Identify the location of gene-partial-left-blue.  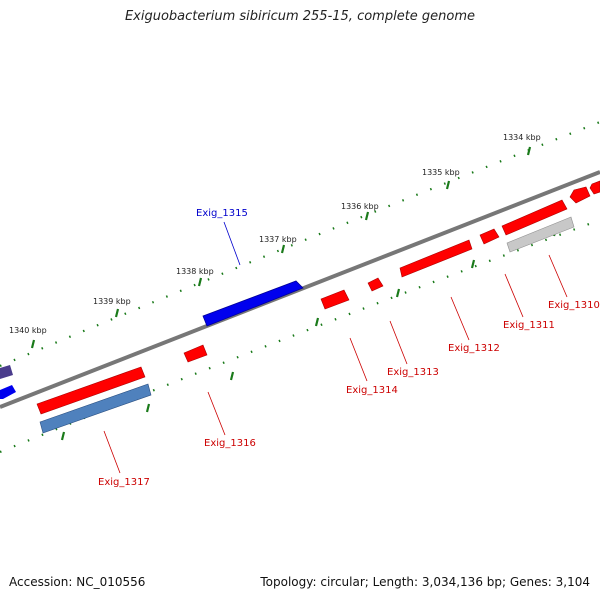
(8, 392).